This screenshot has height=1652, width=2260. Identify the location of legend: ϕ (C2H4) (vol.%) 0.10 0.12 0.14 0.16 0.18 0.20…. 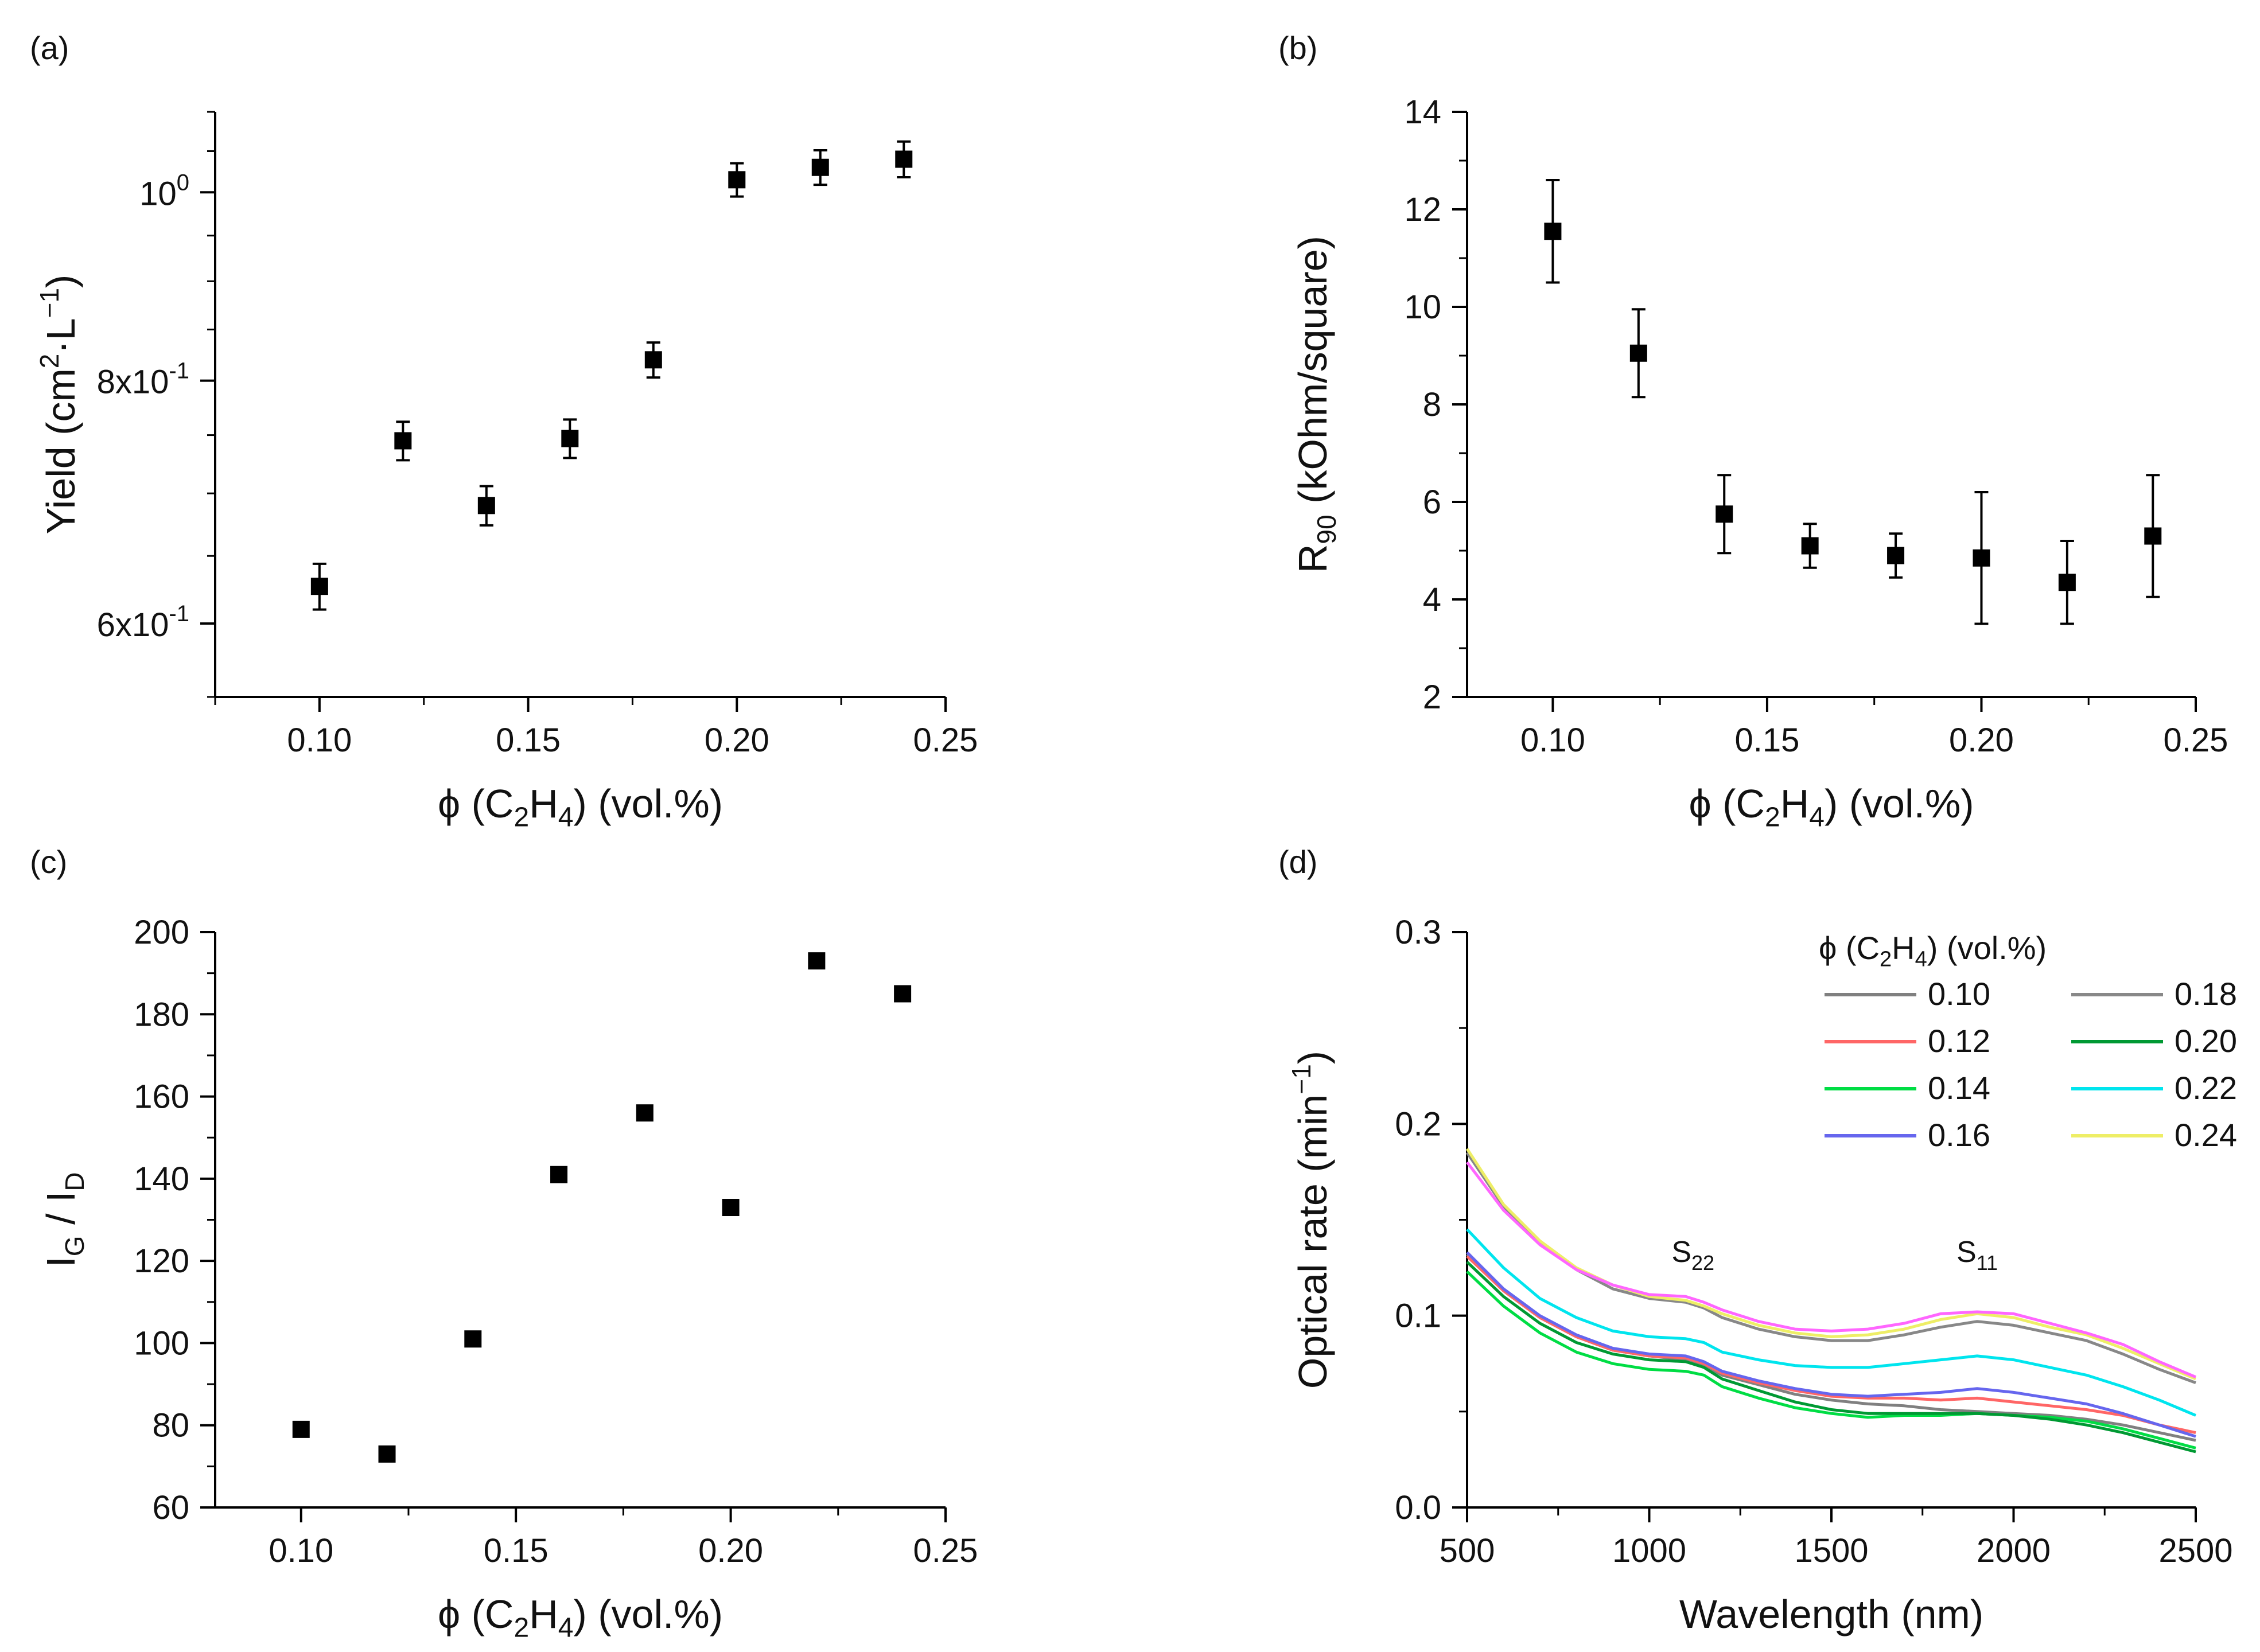
(2028, 1041).